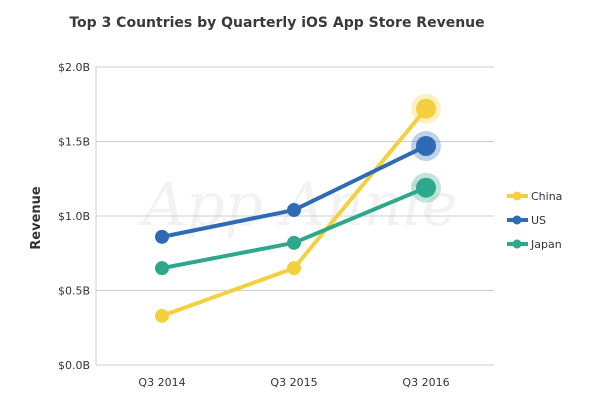 The height and width of the screenshot is (413, 593). Describe the element at coordinates (74, 365) in the screenshot. I see `y-tick-label: $0.0B` at that location.